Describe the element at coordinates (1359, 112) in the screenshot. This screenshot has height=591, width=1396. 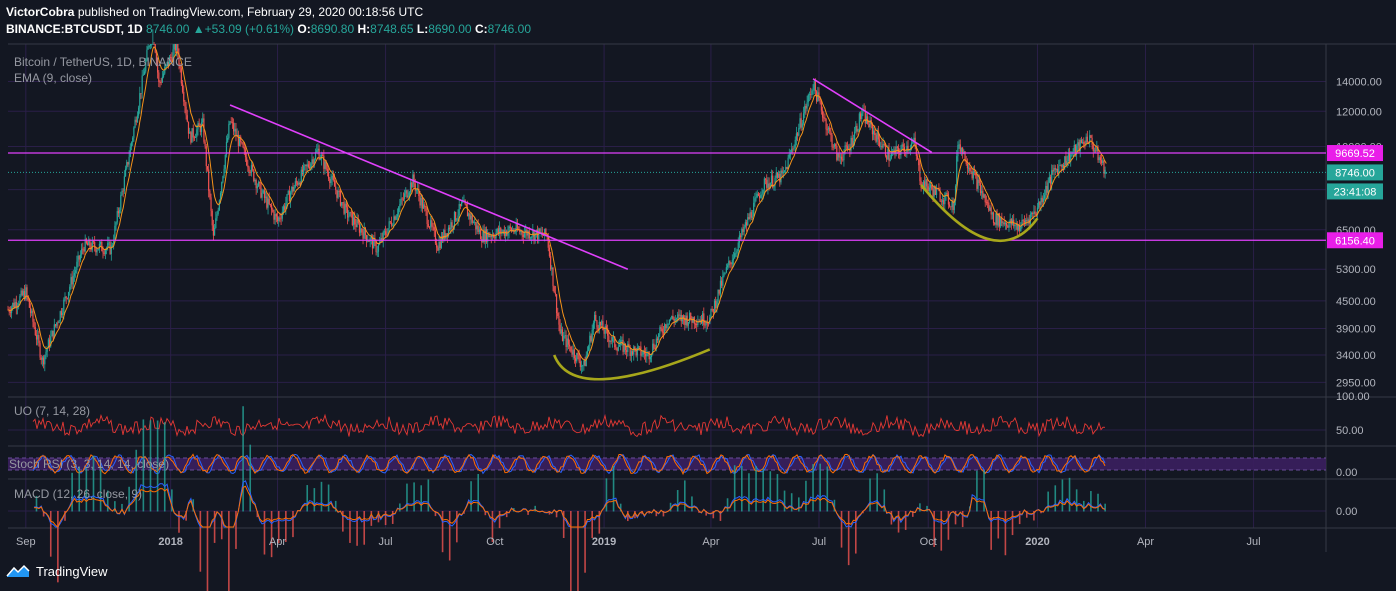
I see `price-tick-label: 12000.00` at that location.